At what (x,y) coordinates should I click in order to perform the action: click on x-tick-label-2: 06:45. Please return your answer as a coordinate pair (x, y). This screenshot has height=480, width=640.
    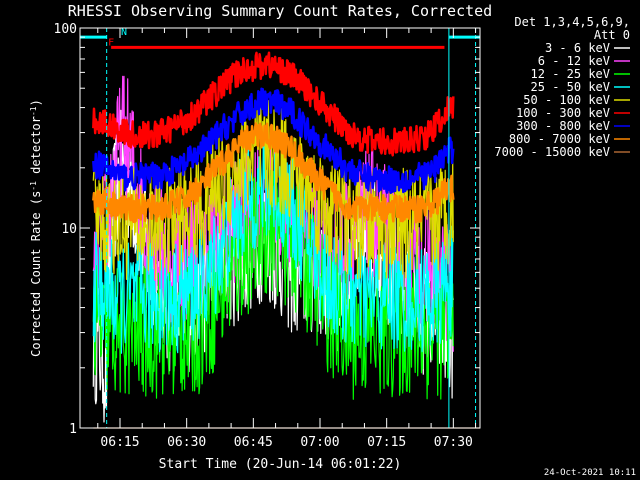
    Looking at the image, I should click on (253, 442).